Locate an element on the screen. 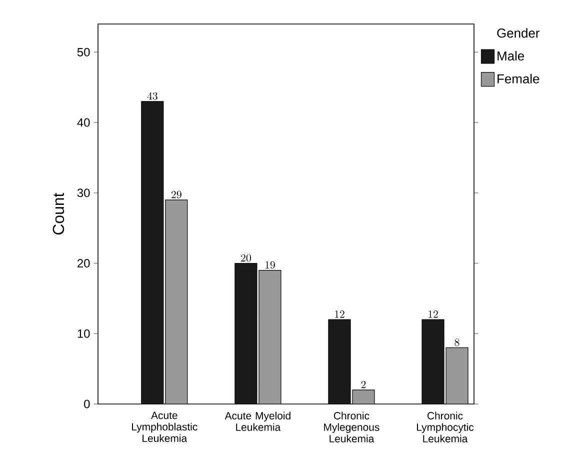 Image resolution: width=577 pixels, height=458 pixels. legend-label: Female is located at coordinates (519, 79).